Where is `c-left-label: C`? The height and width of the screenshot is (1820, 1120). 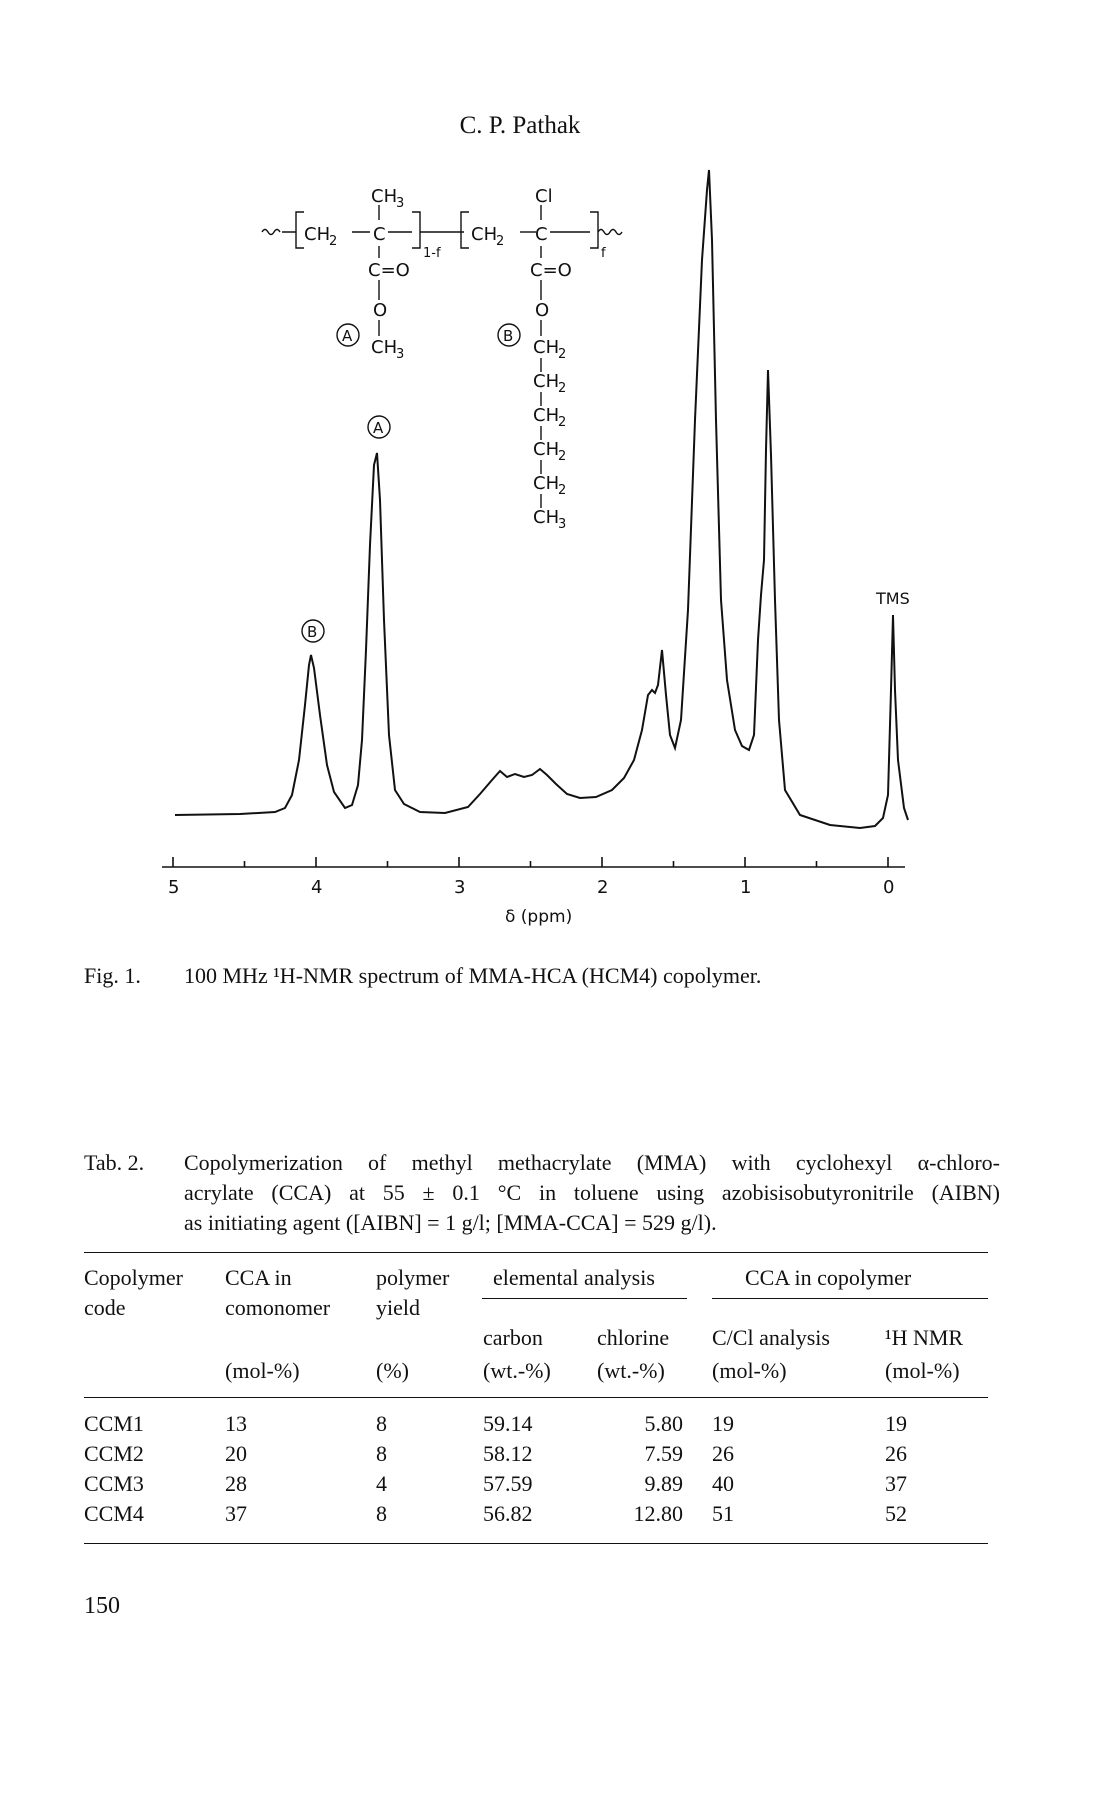 c-left-label: C is located at coordinates (379, 234).